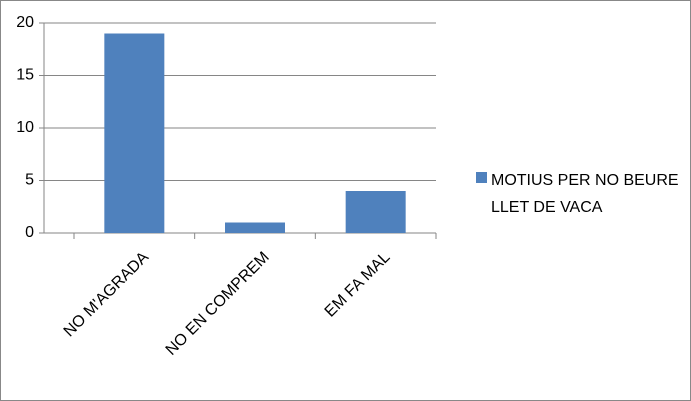  I want to click on y-tick-label: 15, so click(25, 75).